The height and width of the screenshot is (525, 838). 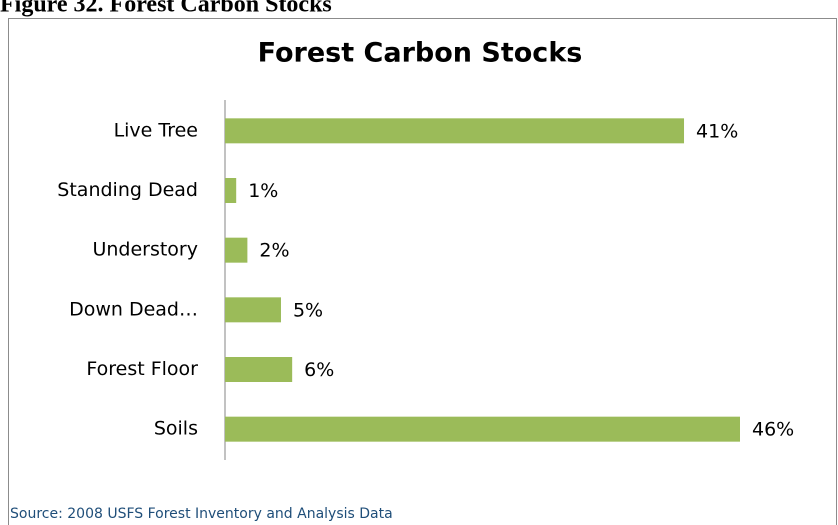 What do you see at coordinates (717, 131) in the screenshot?
I see `value-label: 41%` at bounding box center [717, 131].